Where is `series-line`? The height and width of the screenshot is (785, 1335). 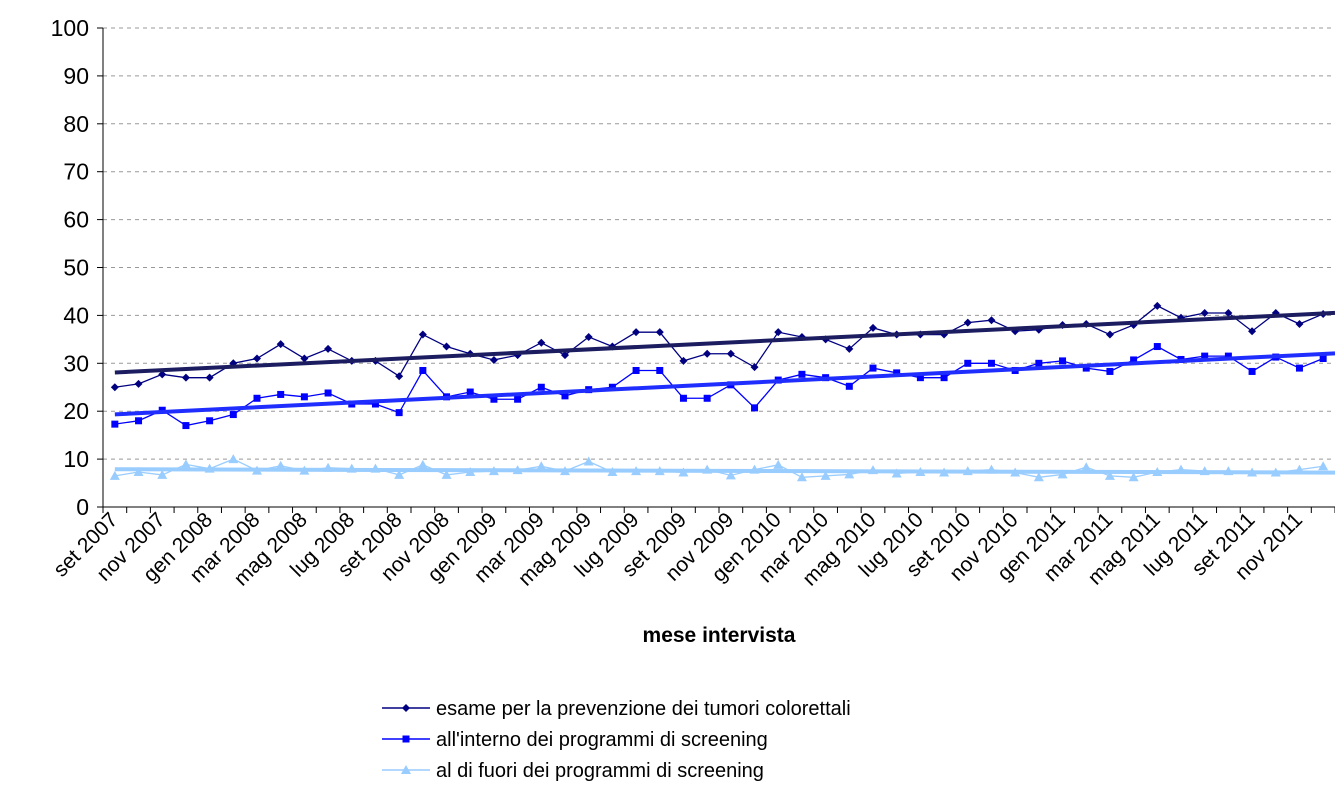
series-line is located at coordinates (719, 346).